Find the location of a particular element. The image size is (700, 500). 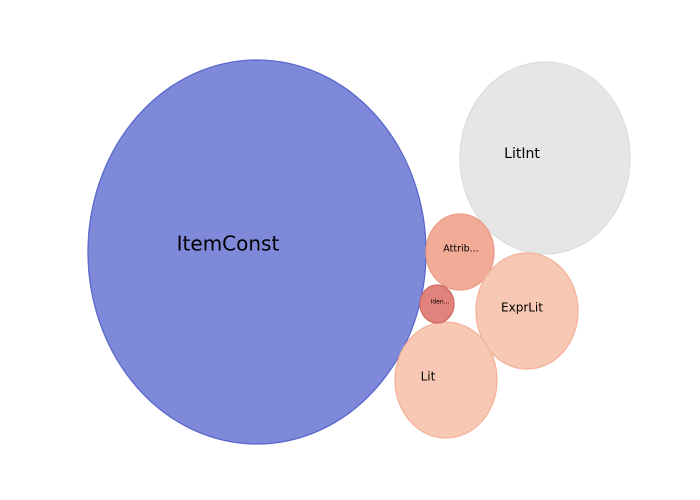

bubble-exprlit: ExprLit is located at coordinates (527, 311).